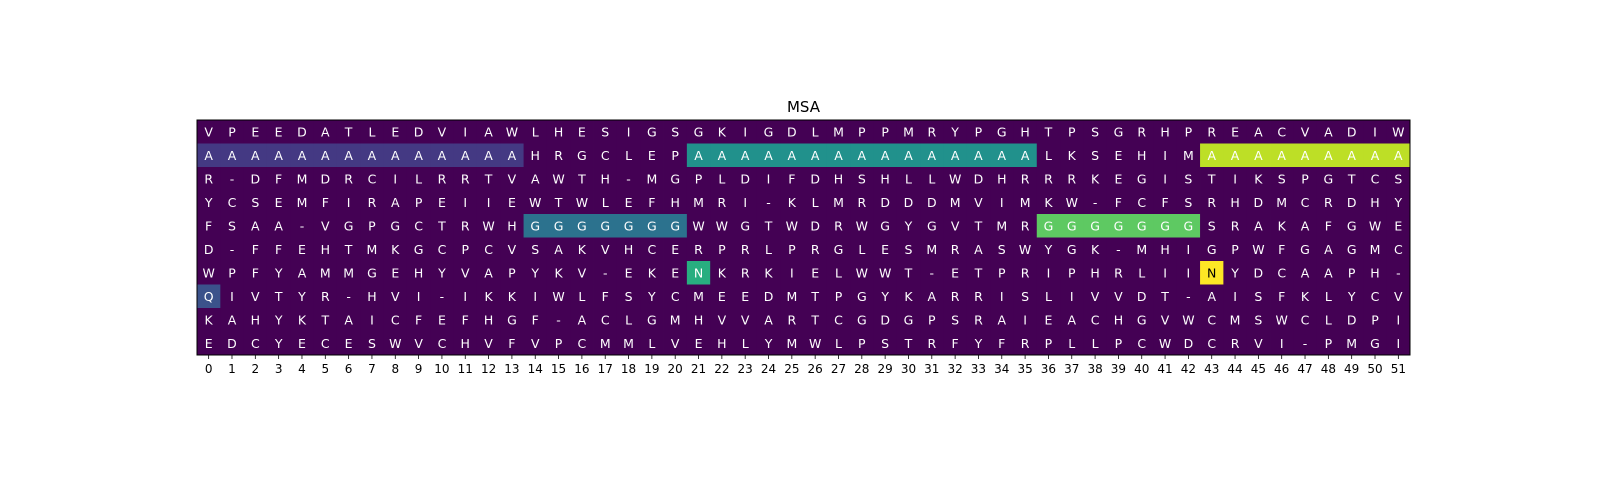  I want to click on residue-letter: H, so click(371, 296).